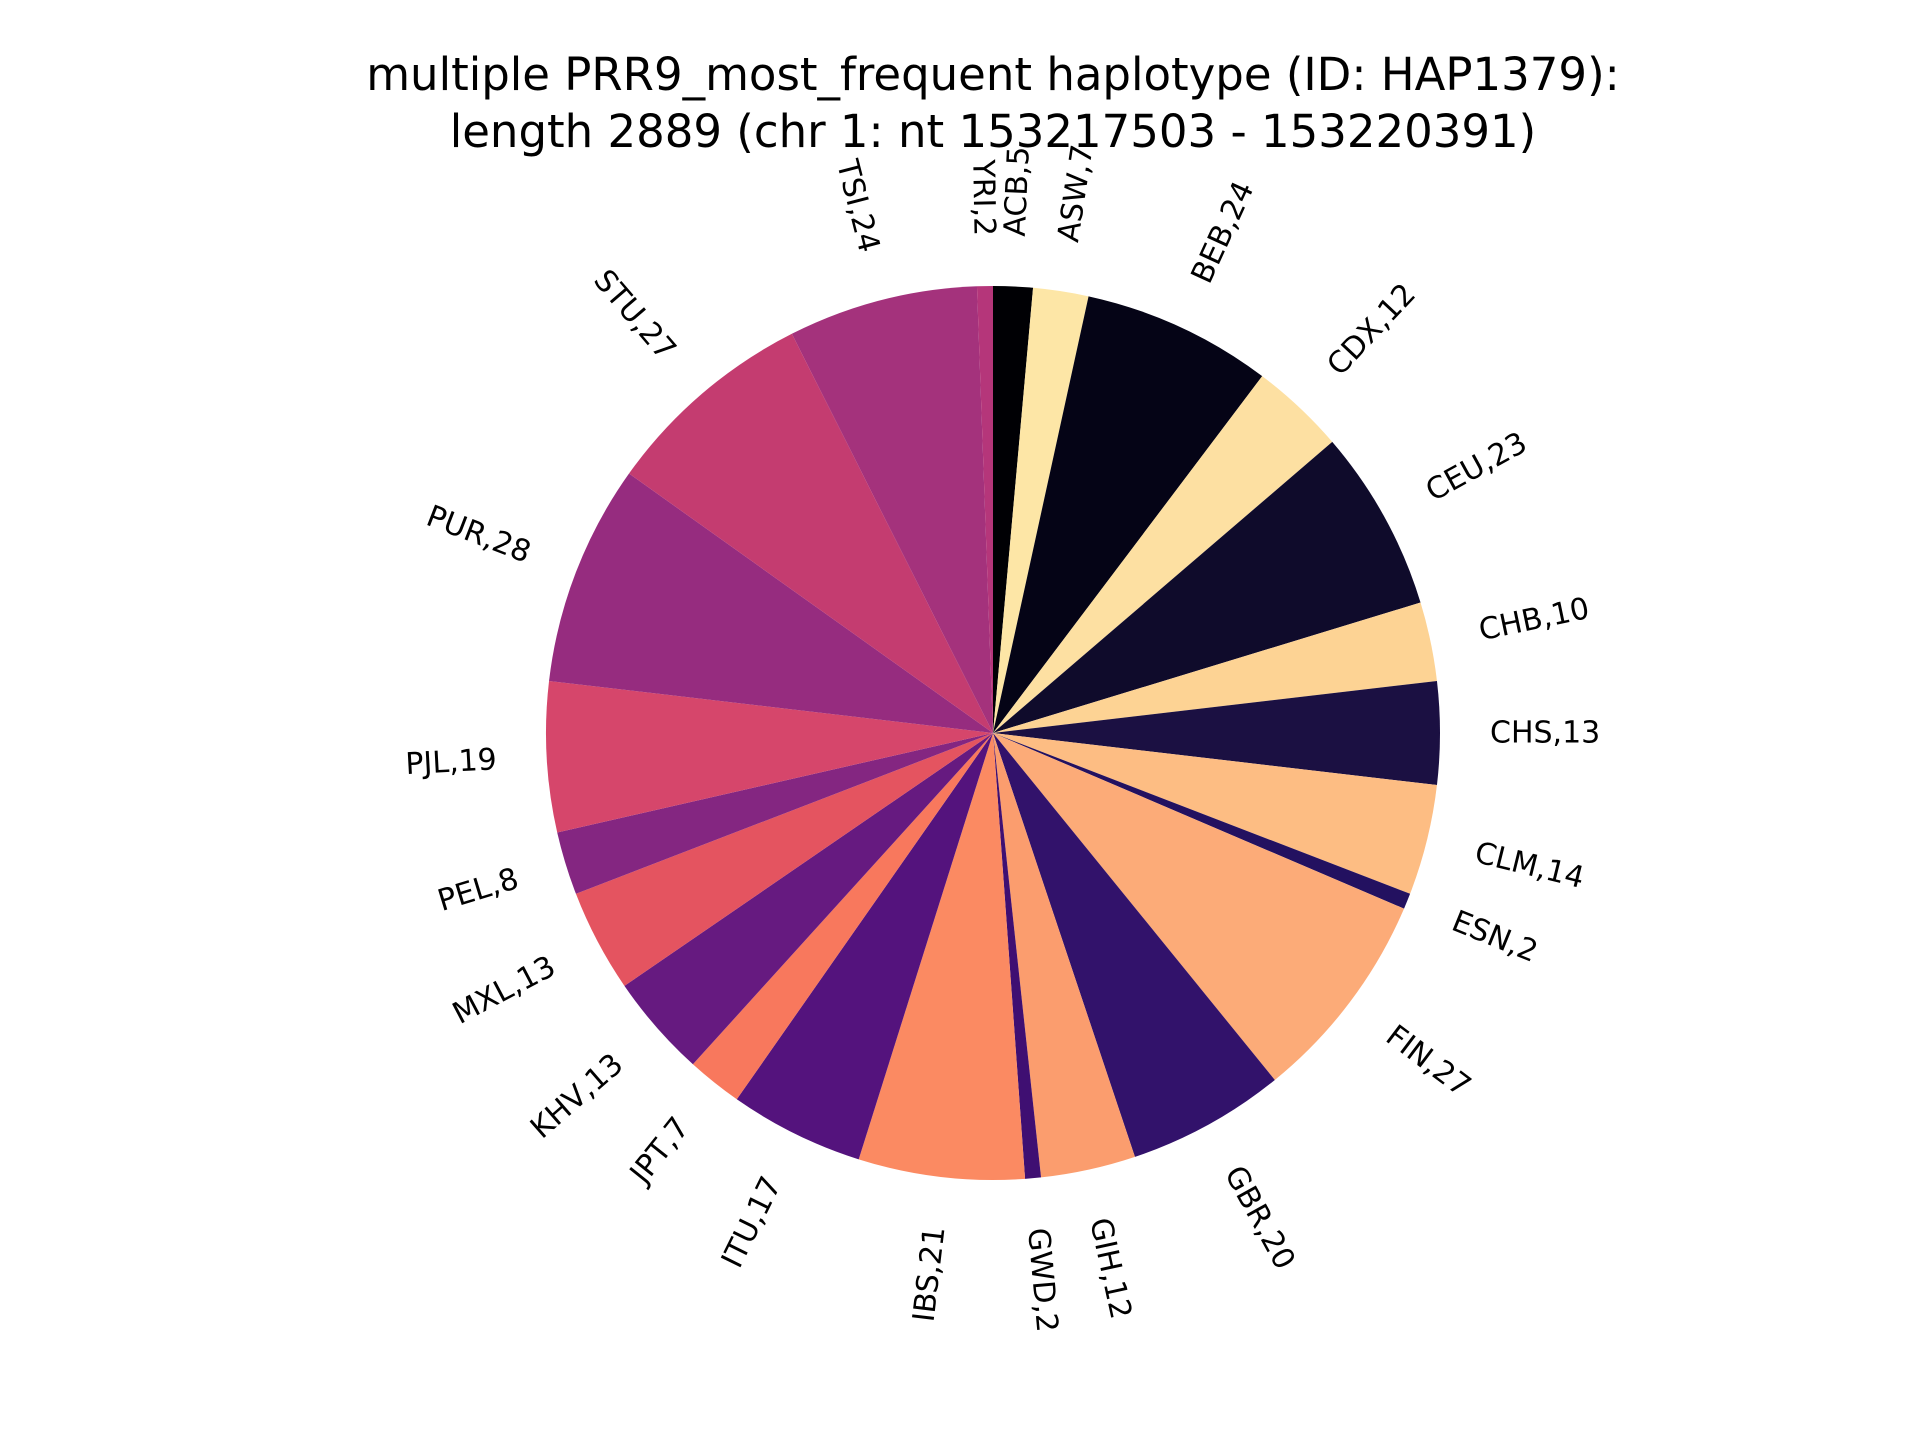 The image size is (1920, 1440). What do you see at coordinates (1495, 937) in the screenshot?
I see `slice-label-esn: ESN,2` at bounding box center [1495, 937].